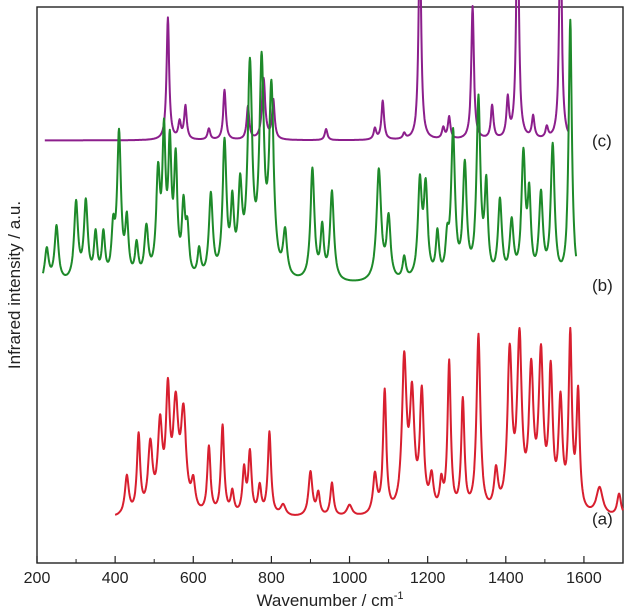 The image size is (629, 613). Describe the element at coordinates (350, 578) in the screenshot. I see `x-tick-label: 1000` at that location.